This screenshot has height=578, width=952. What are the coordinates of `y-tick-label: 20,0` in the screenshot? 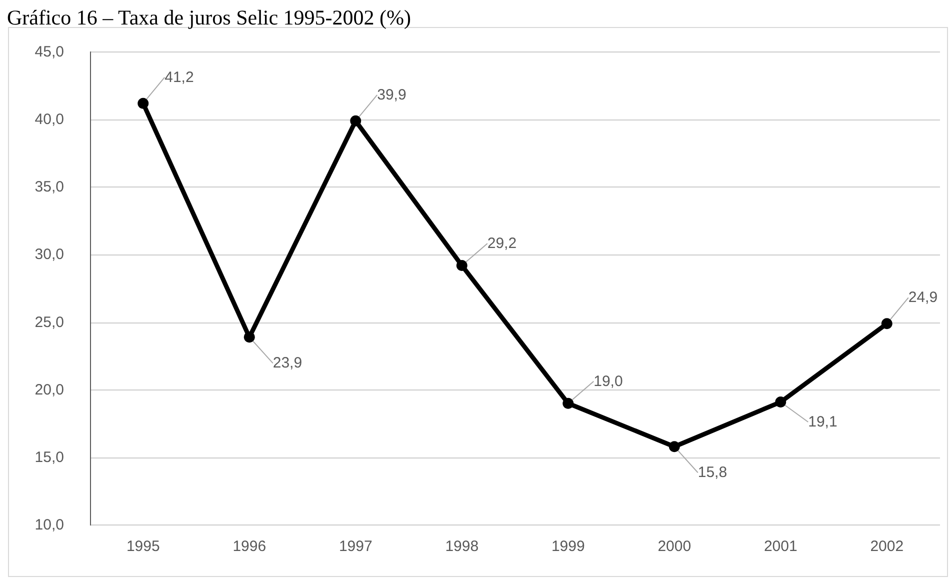 It's located at (49, 389).